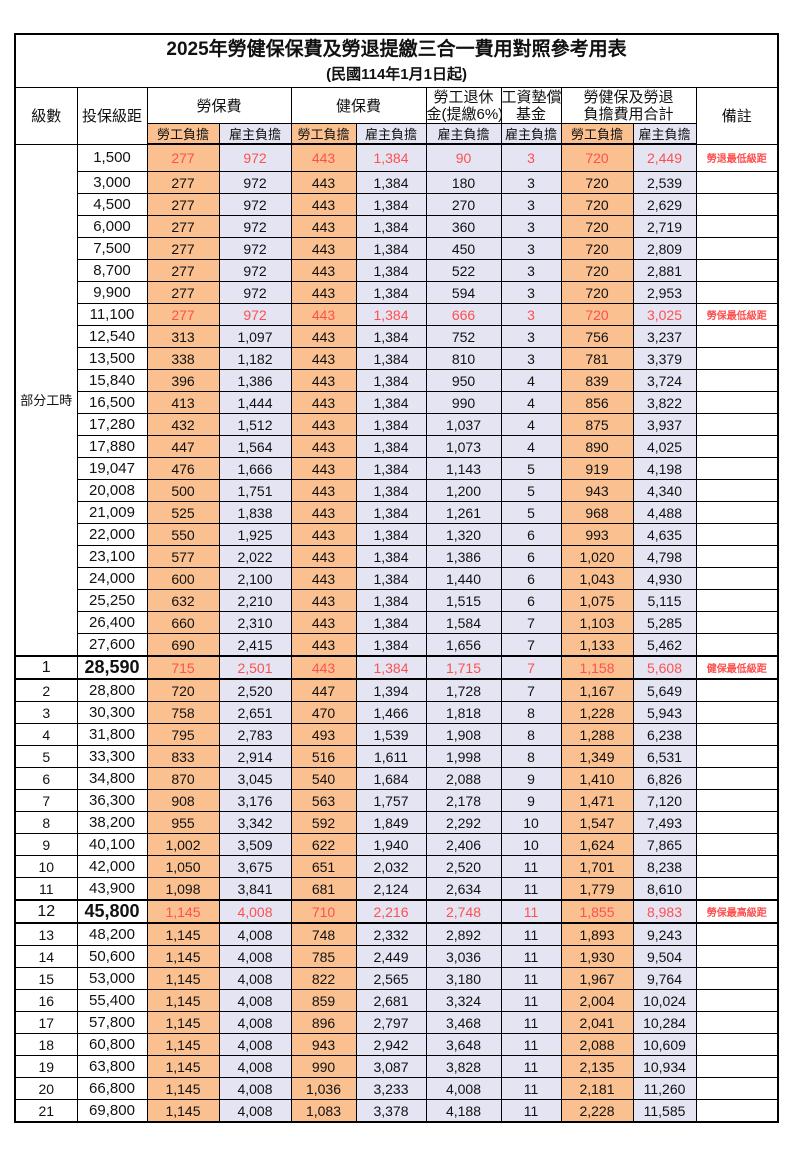  Describe the element at coordinates (597, 1022) in the screenshot. I see `total-employee-cell: 2,041` at that location.